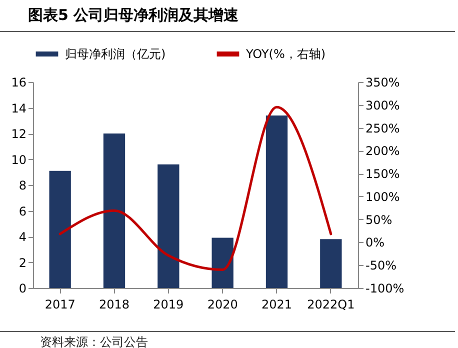 This screenshot has width=458, height=348. Describe the element at coordinates (385, 289) in the screenshot. I see `y2-tick-label: -100%` at that location.